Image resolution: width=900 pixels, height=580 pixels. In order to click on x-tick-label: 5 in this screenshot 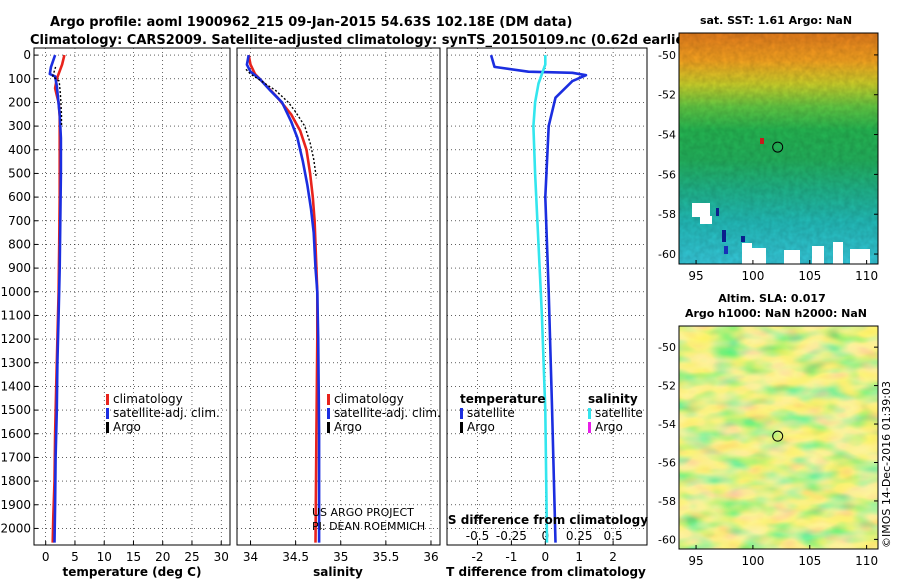, I will do `click(75, 557)`.